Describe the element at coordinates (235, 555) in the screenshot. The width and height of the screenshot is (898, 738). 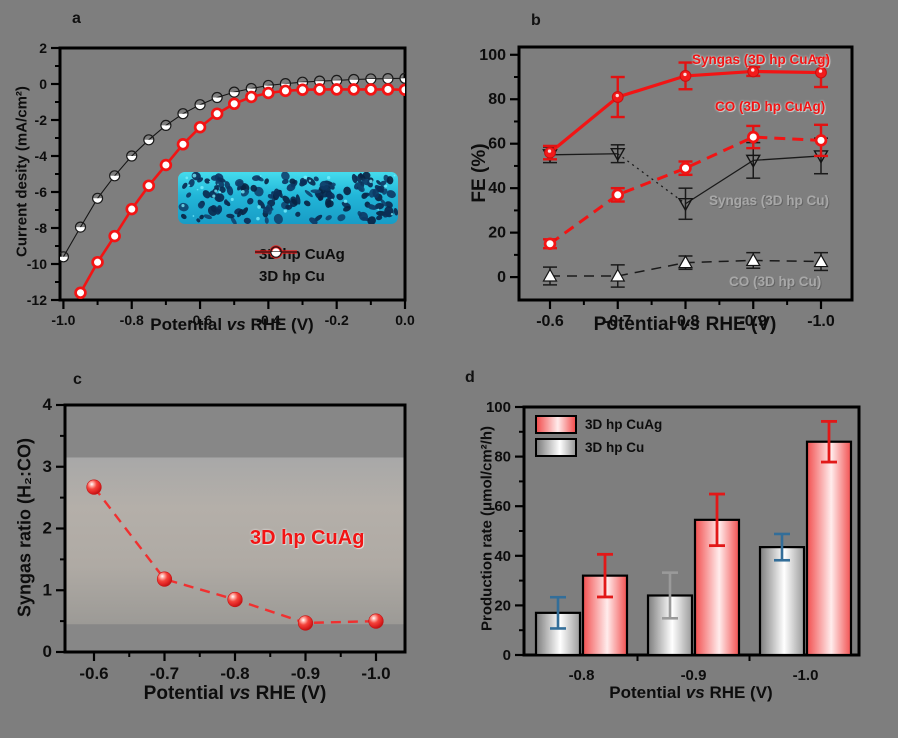
I see `series-syngas-ratio` at that location.